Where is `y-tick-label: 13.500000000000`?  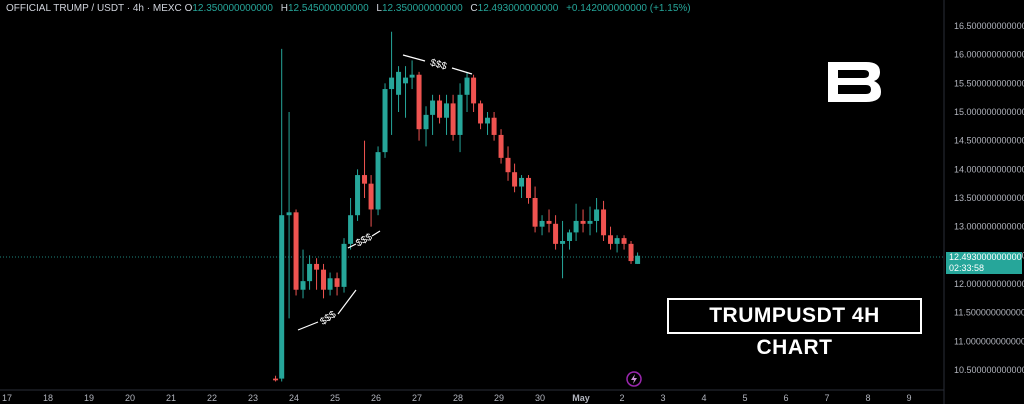 y-tick-label: 13.500000000000 is located at coordinates (989, 198).